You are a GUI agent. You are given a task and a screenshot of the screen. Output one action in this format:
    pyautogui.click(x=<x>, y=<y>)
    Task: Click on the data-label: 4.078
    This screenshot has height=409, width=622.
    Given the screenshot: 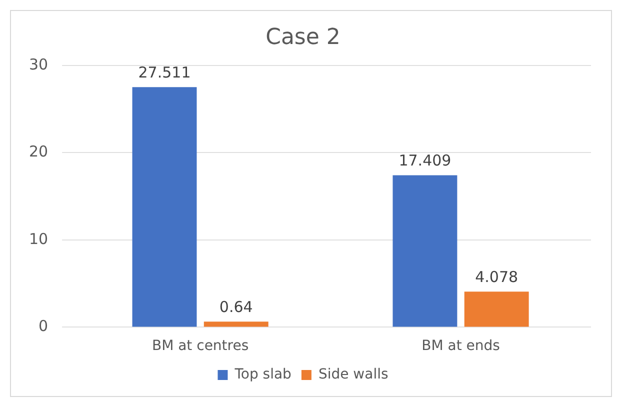 What is the action you would take?
    pyautogui.click(x=496, y=277)
    